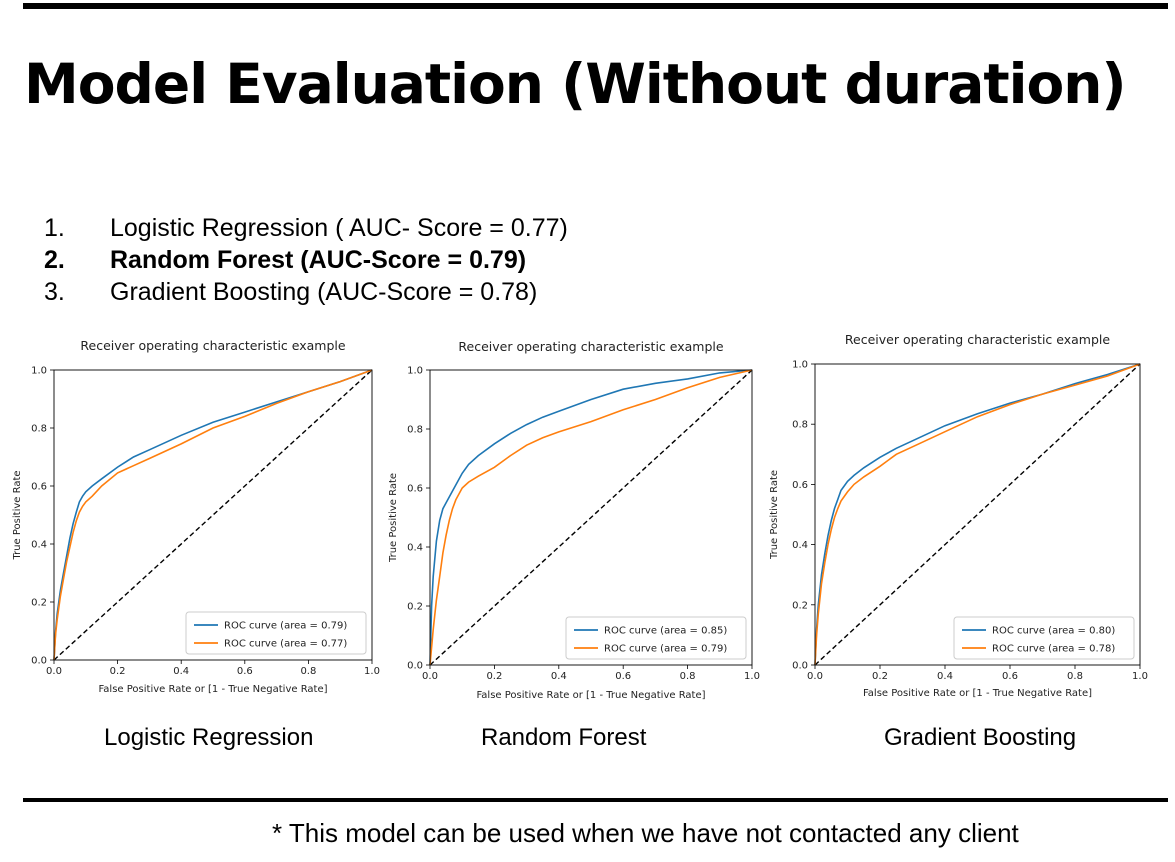  Describe the element at coordinates (285, 644) in the screenshot. I see `legend-label-1: ROC curve (area = 0.77)` at that location.